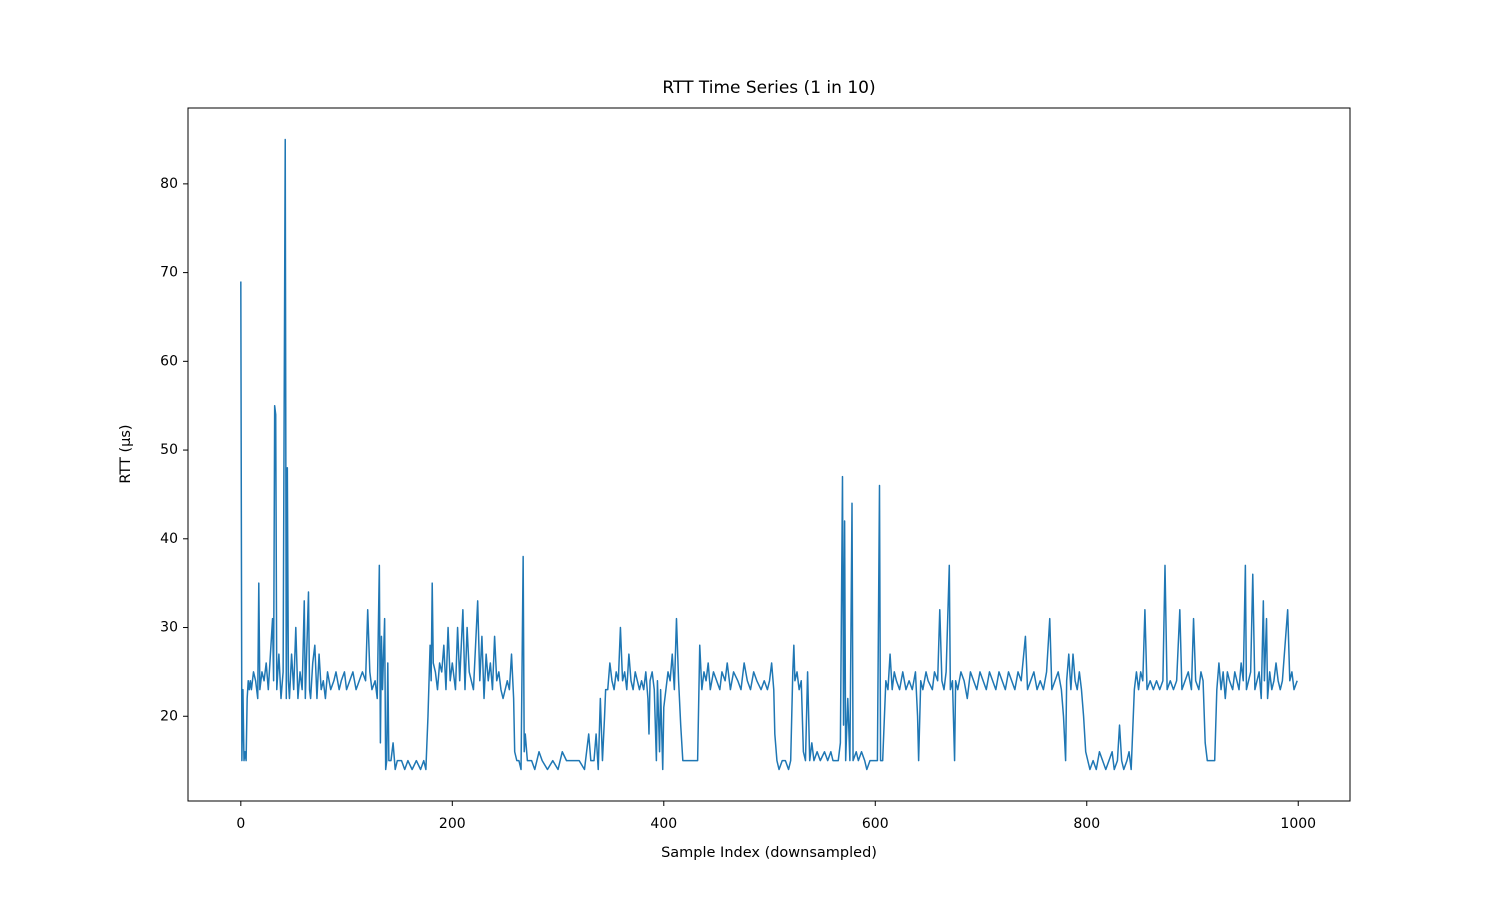  Describe the element at coordinates (169, 450) in the screenshot. I see `y-tick-label: 50` at that location.